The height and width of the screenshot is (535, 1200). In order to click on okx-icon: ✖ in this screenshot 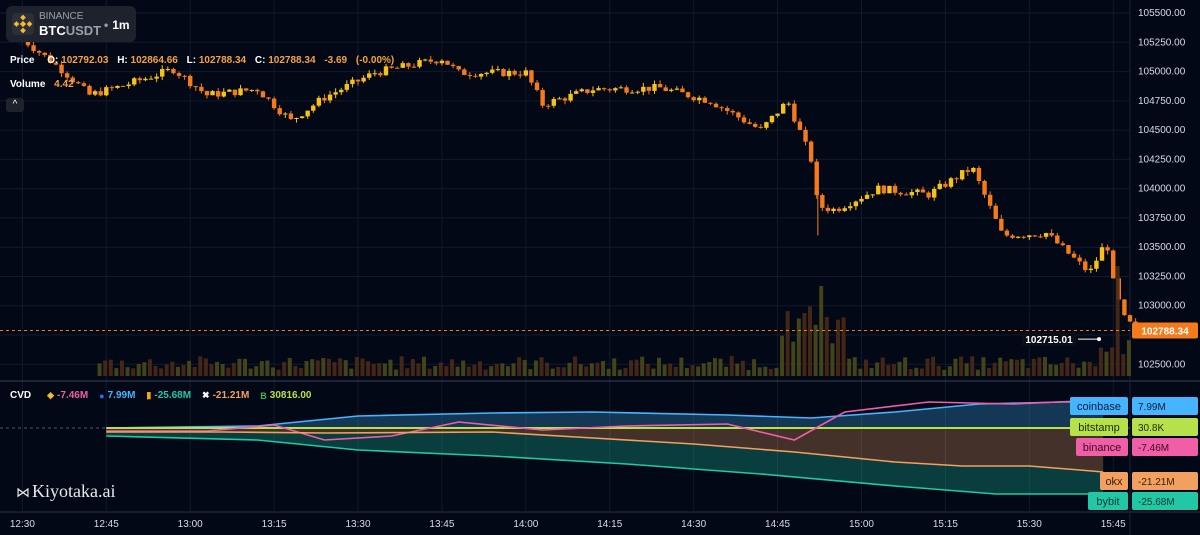, I will do `click(206, 395)`.